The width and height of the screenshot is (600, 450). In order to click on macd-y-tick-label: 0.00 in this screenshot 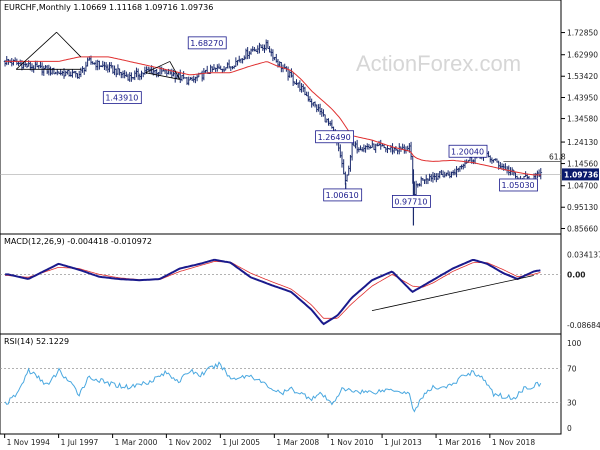, I will do `click(576, 274)`.